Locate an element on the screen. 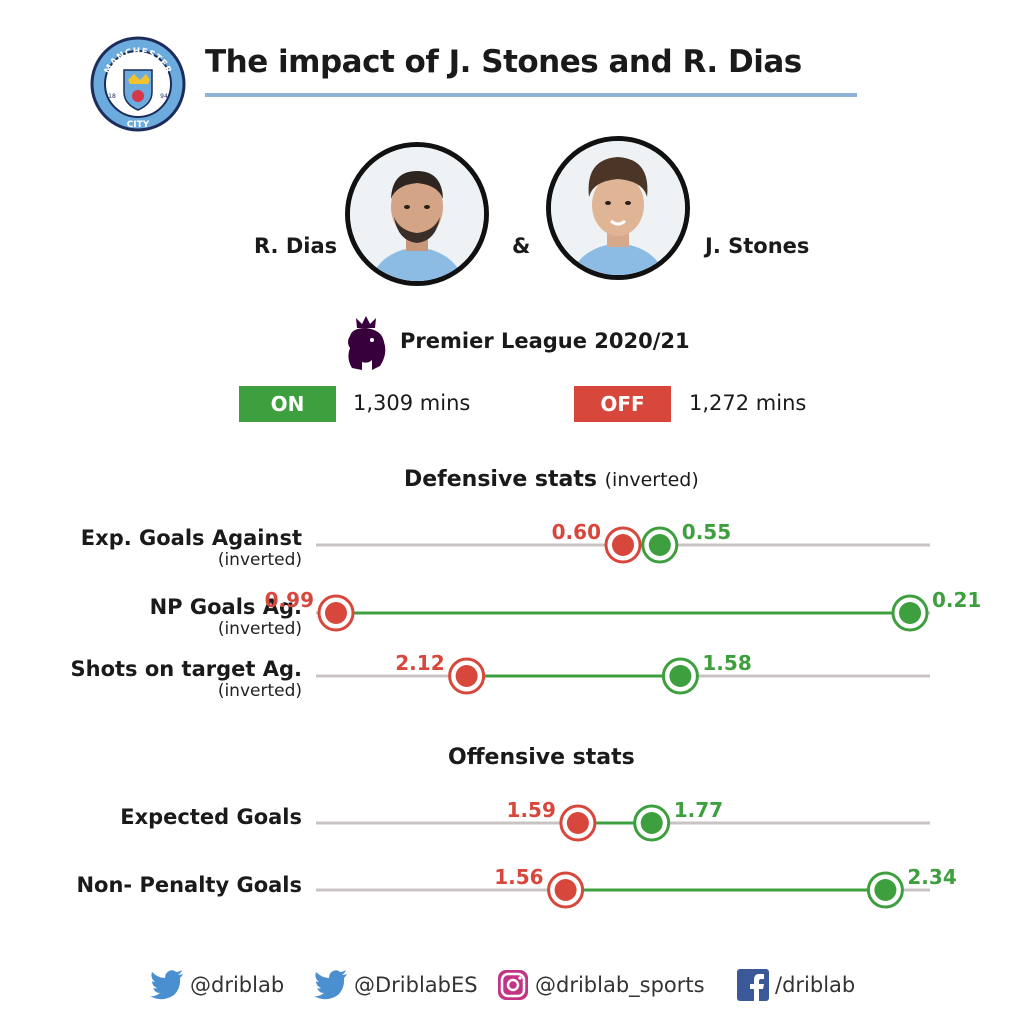 Image resolution: width=1024 pixels, height=1024 pixels. ampersand: & is located at coordinates (521, 246).